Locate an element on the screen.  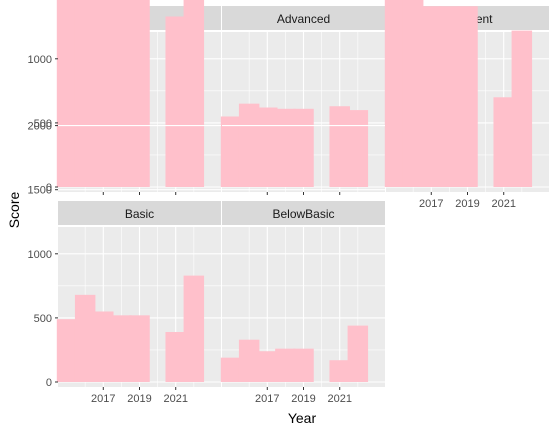
y-axis-title: Score is located at coordinates (14, 210).